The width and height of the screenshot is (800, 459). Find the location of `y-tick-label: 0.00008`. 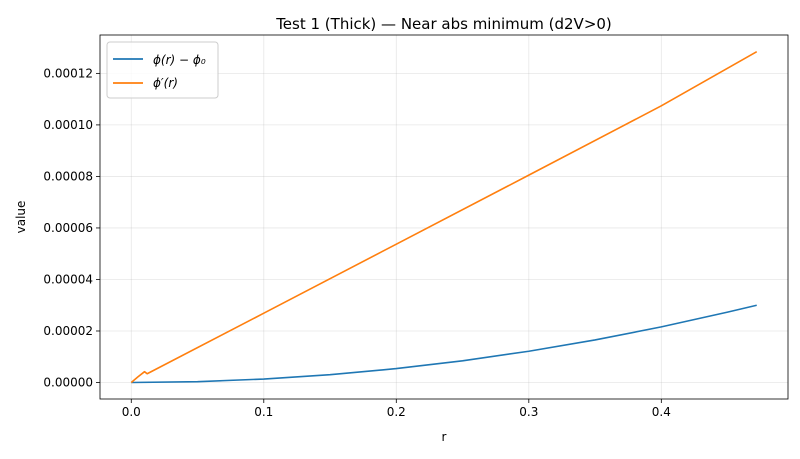

y-tick-label: 0.00008 is located at coordinates (68, 176).